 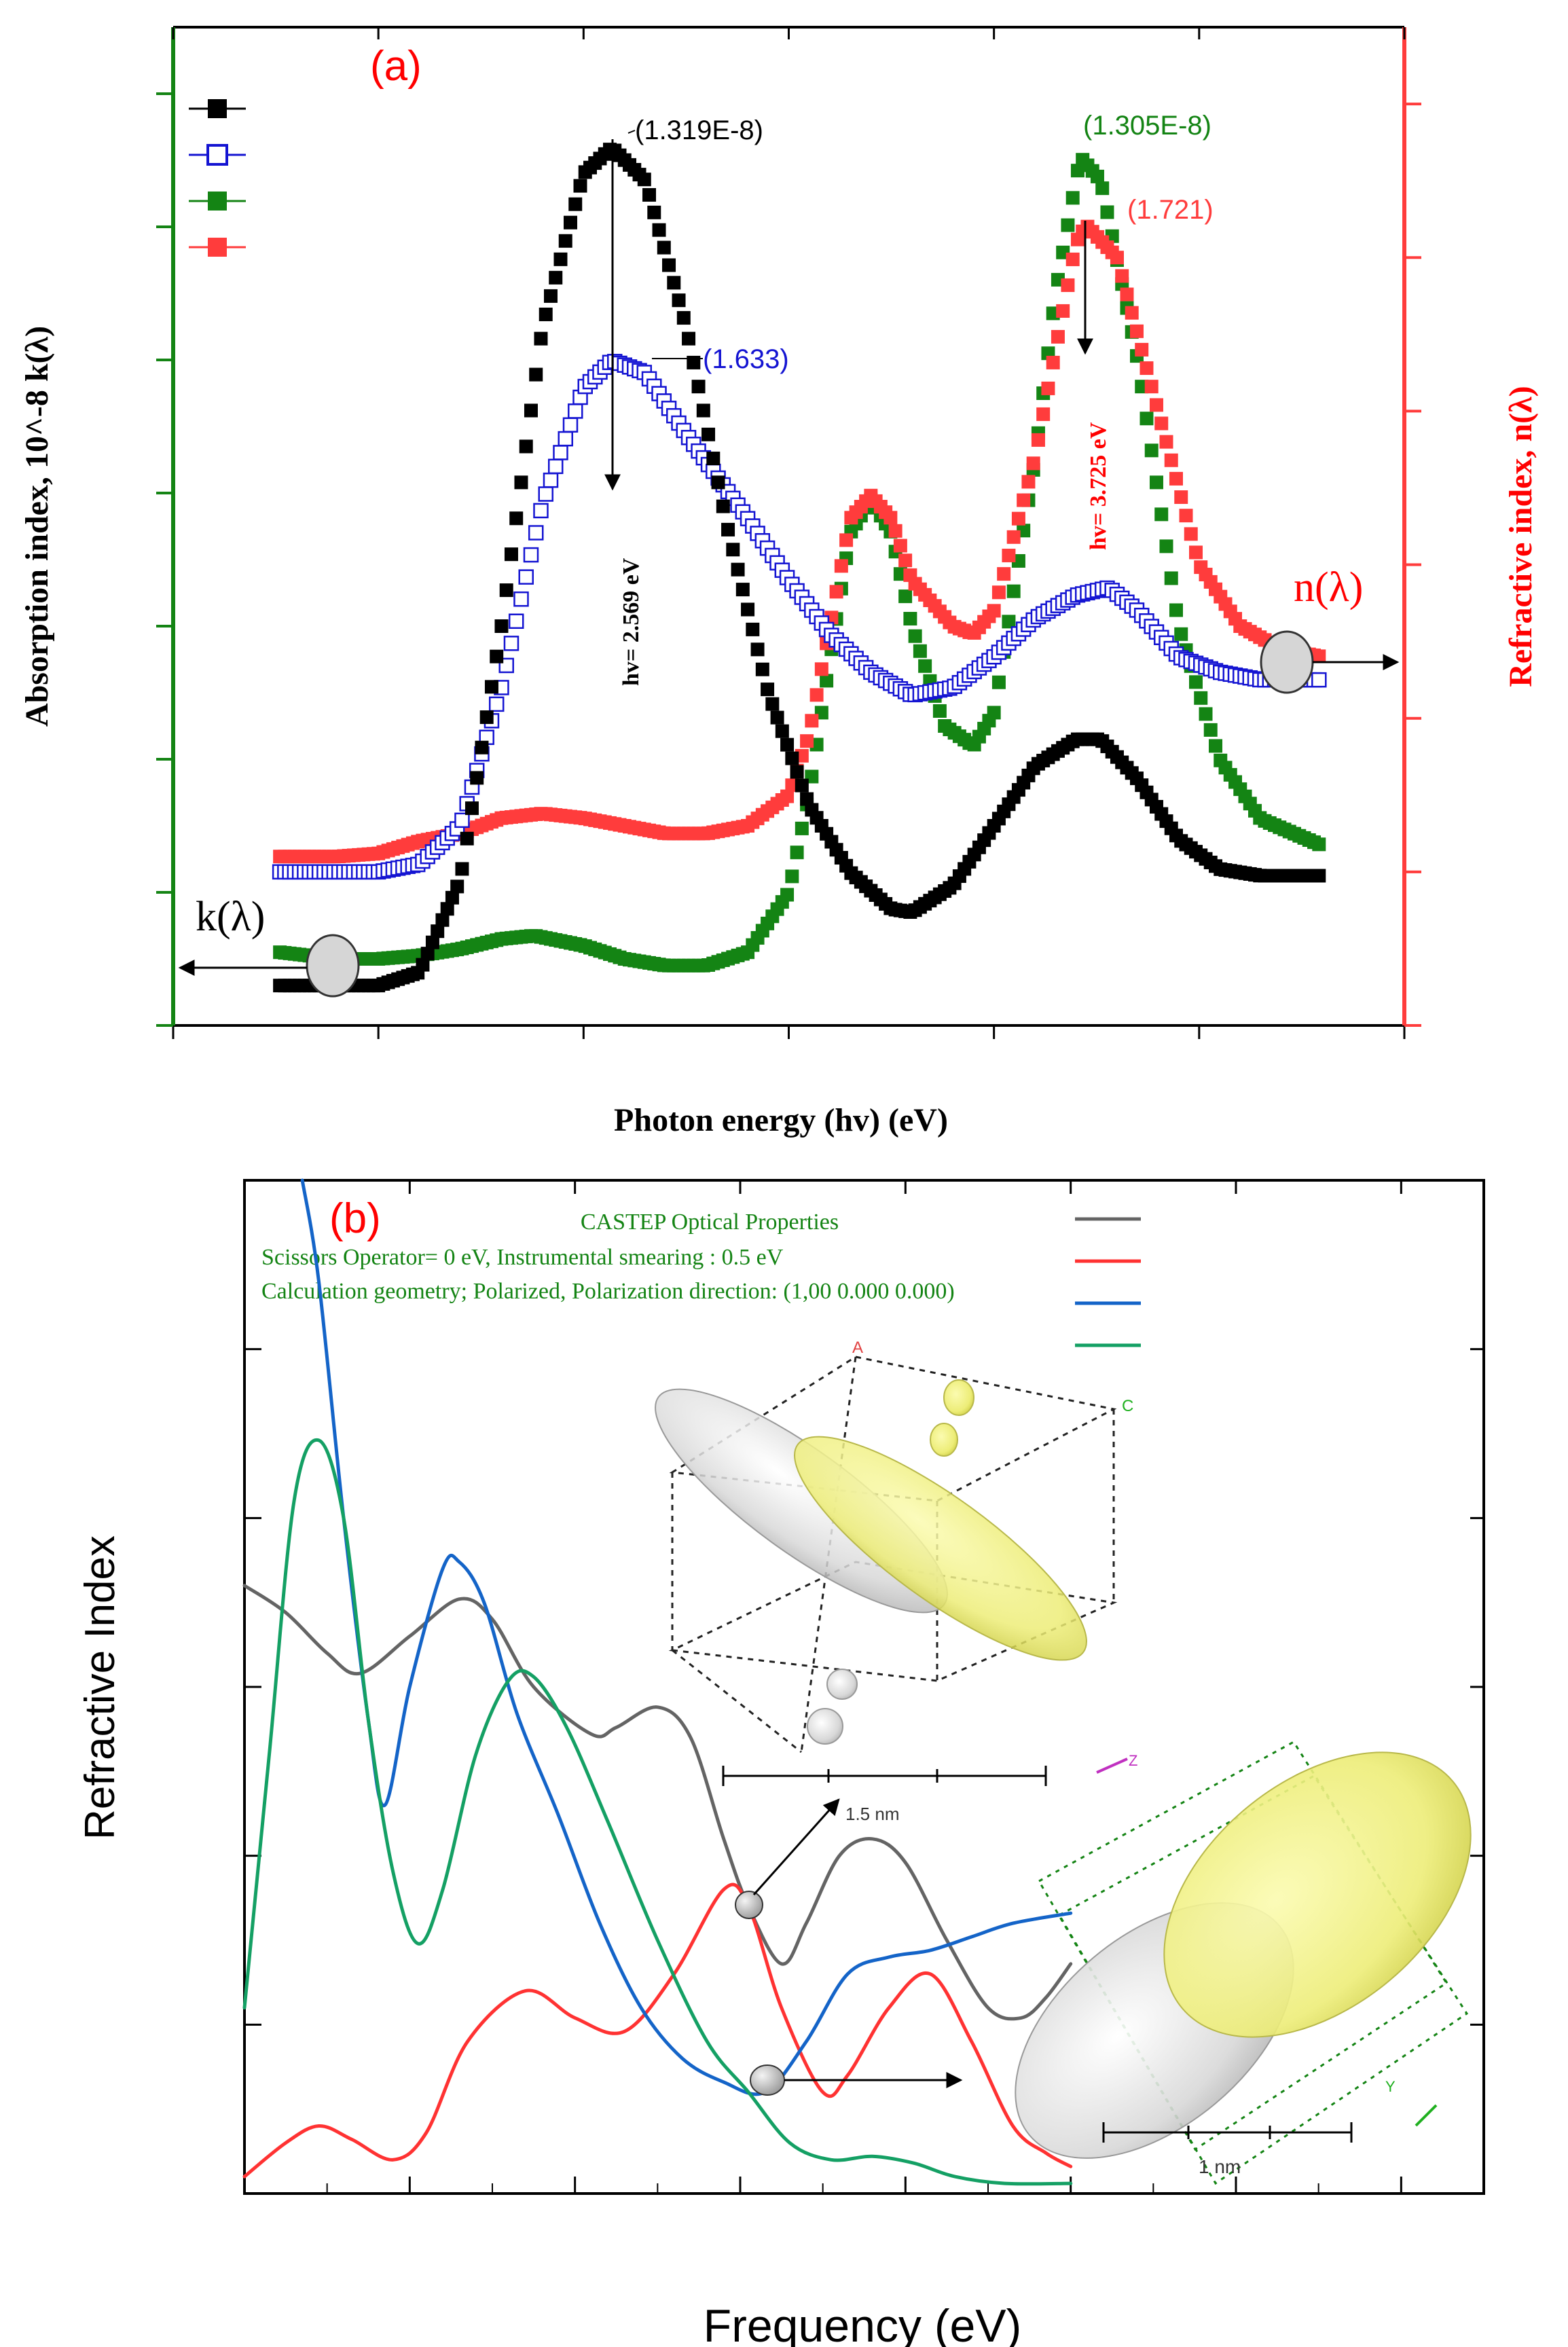 I want to click on cell-label-c: C, so click(x=1127, y=1406).